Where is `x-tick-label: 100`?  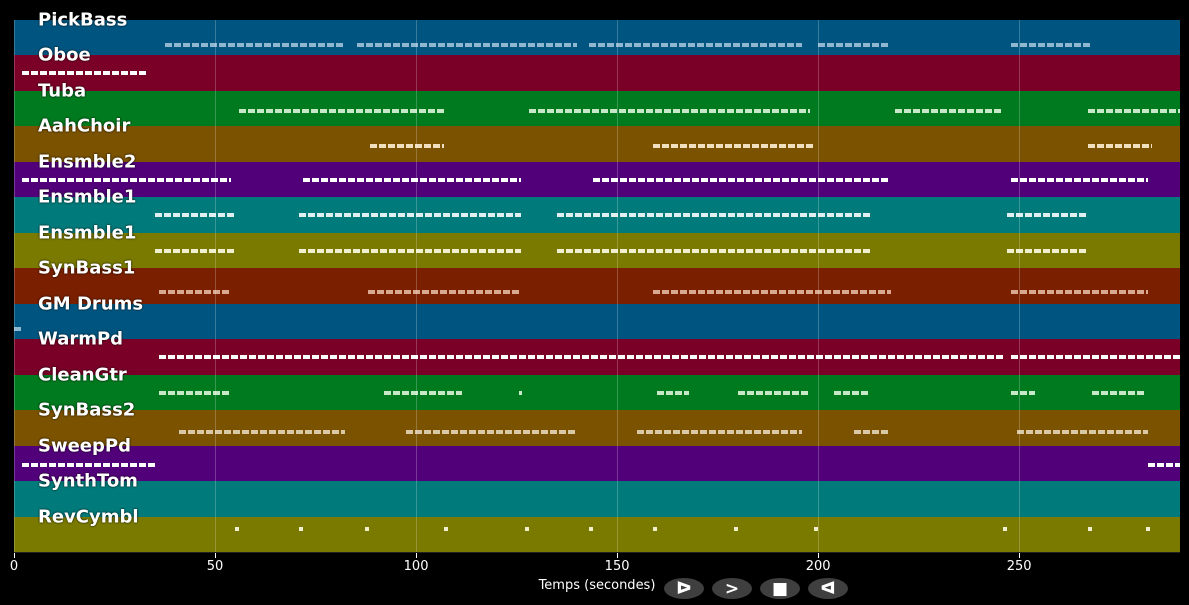
x-tick-label: 100 is located at coordinates (416, 566).